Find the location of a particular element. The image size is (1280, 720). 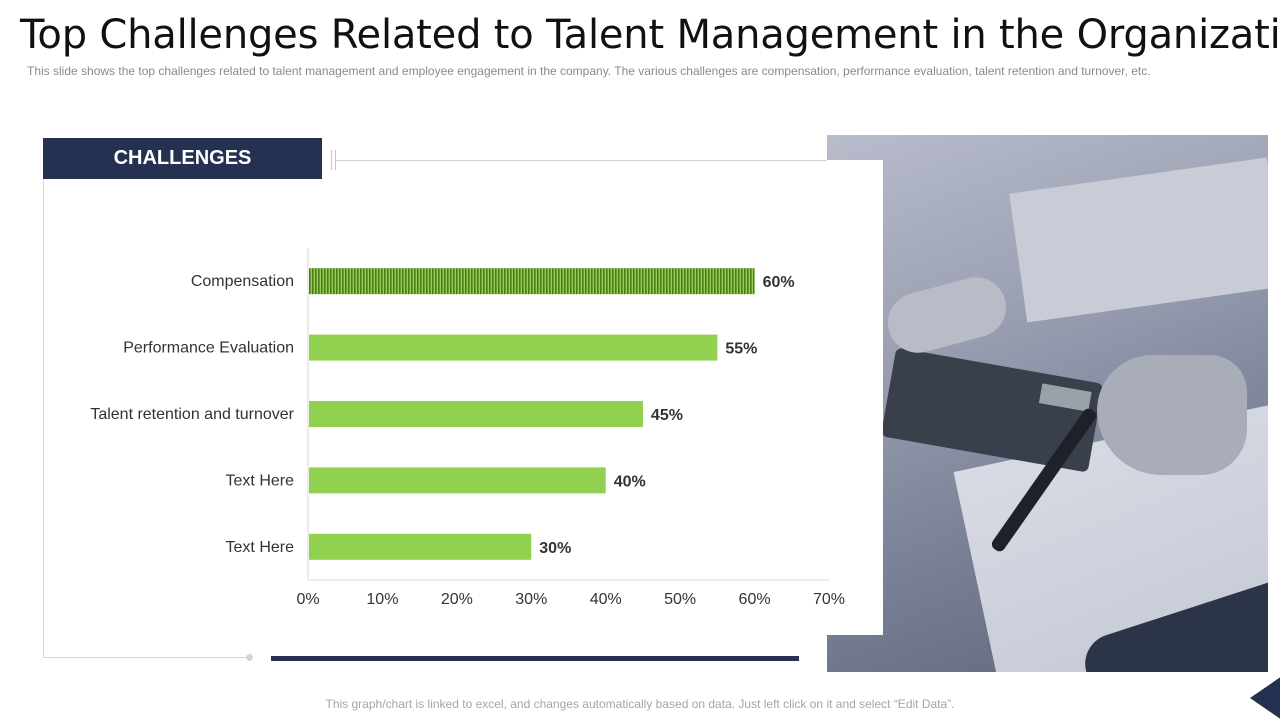

data-label: 55% is located at coordinates (741, 349).